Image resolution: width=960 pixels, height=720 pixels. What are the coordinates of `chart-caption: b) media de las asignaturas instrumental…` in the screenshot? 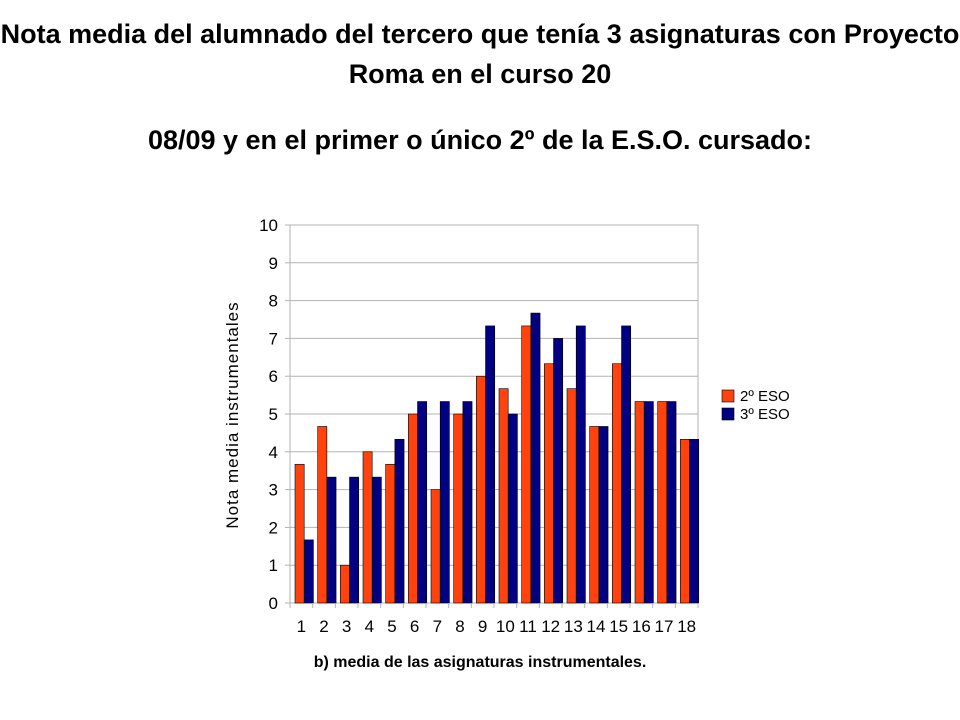 It's located at (480, 662).